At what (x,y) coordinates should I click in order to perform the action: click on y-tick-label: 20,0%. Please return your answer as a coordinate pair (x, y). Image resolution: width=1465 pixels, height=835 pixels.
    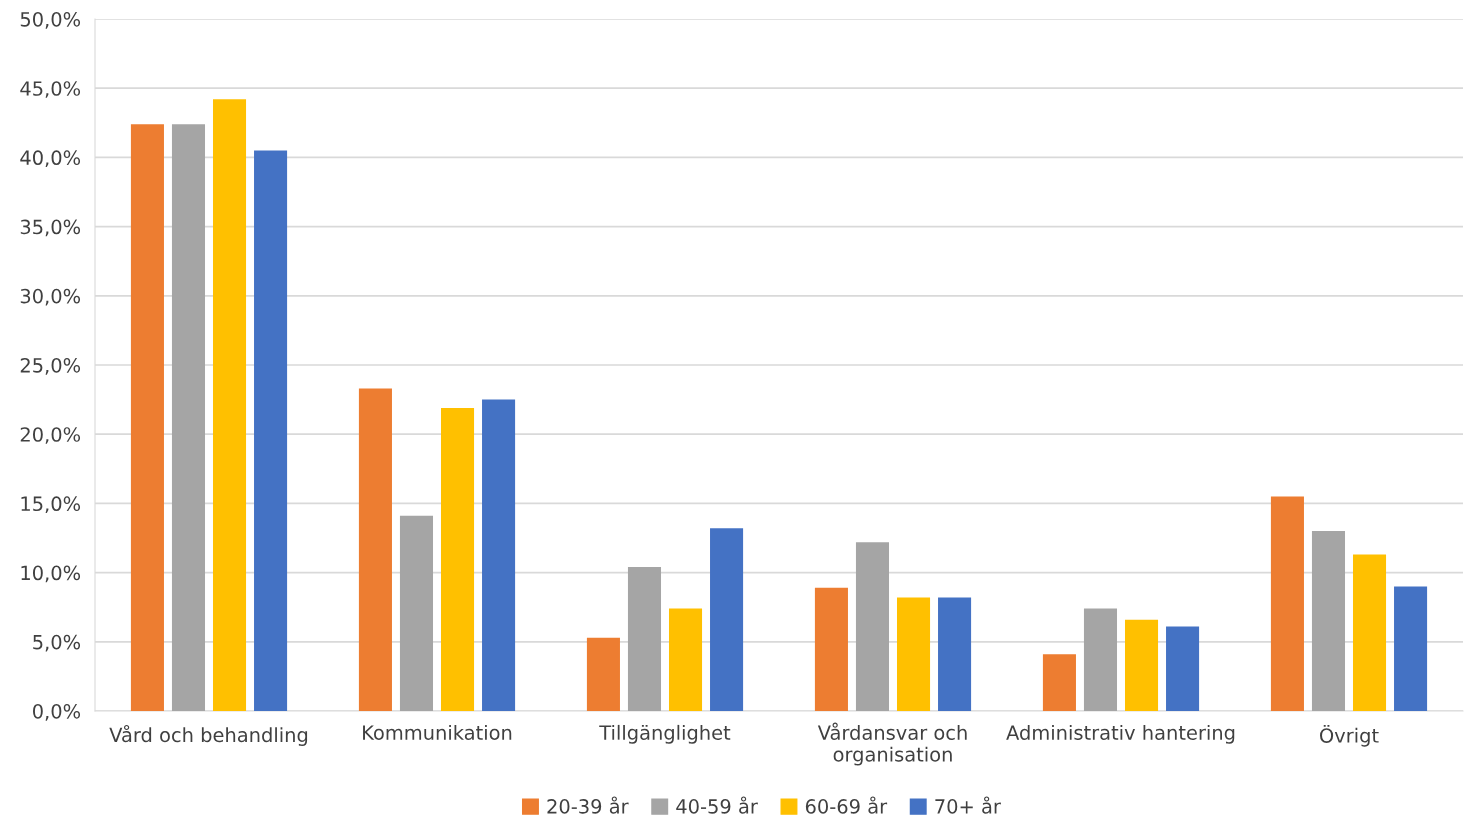
    Looking at the image, I should click on (50, 435).